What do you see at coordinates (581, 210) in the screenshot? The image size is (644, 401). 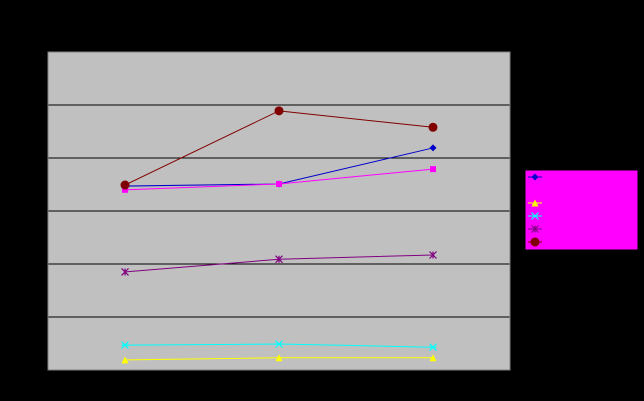 I see `legend` at bounding box center [581, 210].